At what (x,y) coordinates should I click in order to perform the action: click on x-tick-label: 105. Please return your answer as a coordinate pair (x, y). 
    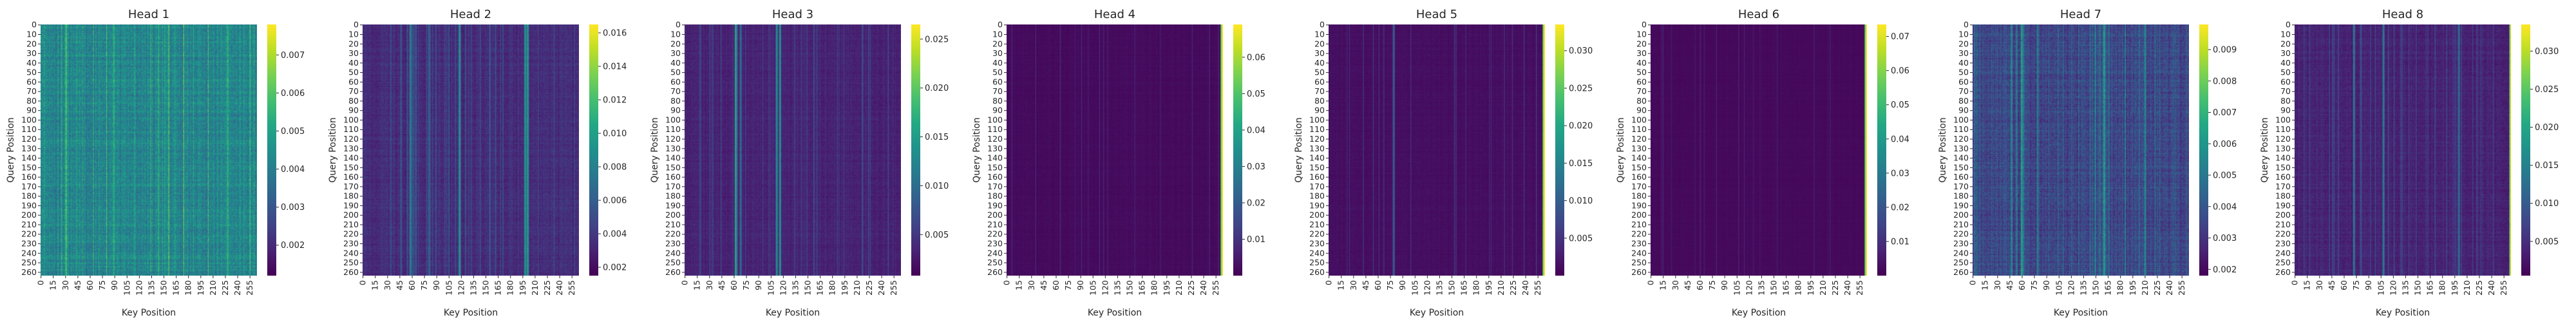
    Looking at the image, I should click on (448, 288).